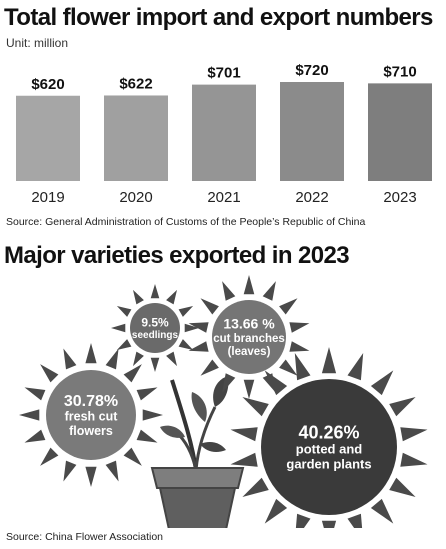 The height and width of the screenshot is (549, 446). Describe the element at coordinates (223, 73) in the screenshot. I see `bar-value-label: $701` at that location.